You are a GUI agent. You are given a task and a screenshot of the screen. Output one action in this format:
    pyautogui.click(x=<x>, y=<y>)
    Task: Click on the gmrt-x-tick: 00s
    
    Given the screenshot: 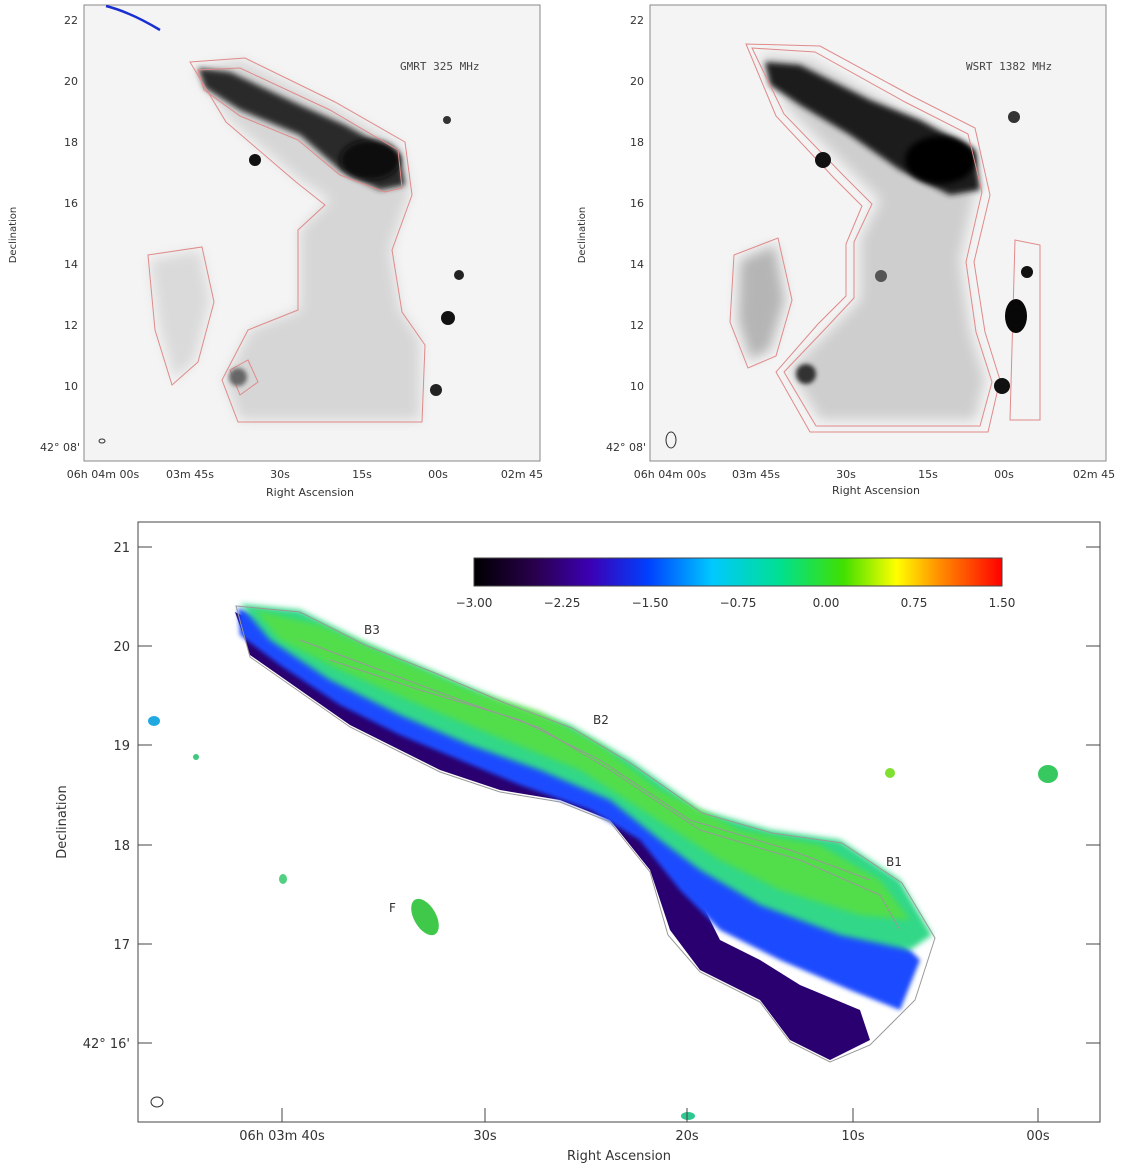 What is the action you would take?
    pyautogui.click(x=438, y=474)
    